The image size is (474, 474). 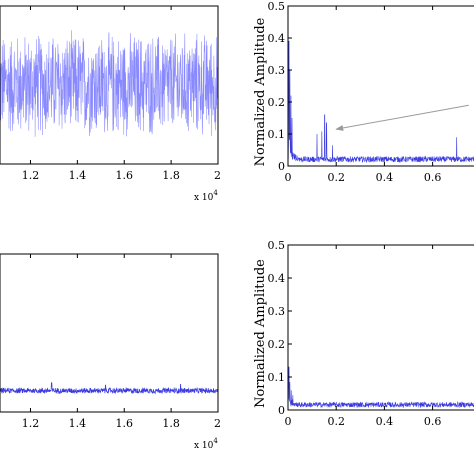 I want to click on y-ticks-top-right: 0 0.1 0.2 0.3 0.4 0.5, so click(x=280, y=86).